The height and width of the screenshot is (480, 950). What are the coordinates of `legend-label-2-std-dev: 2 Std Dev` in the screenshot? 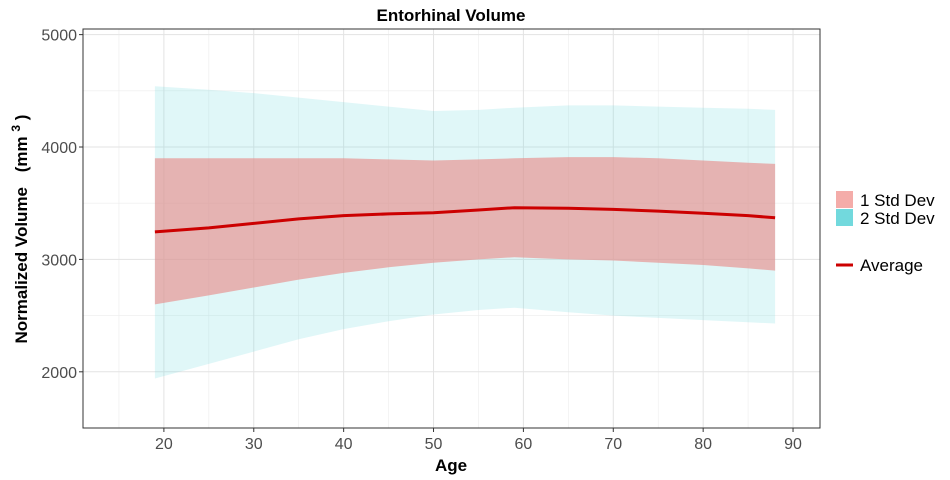 It's located at (897, 218).